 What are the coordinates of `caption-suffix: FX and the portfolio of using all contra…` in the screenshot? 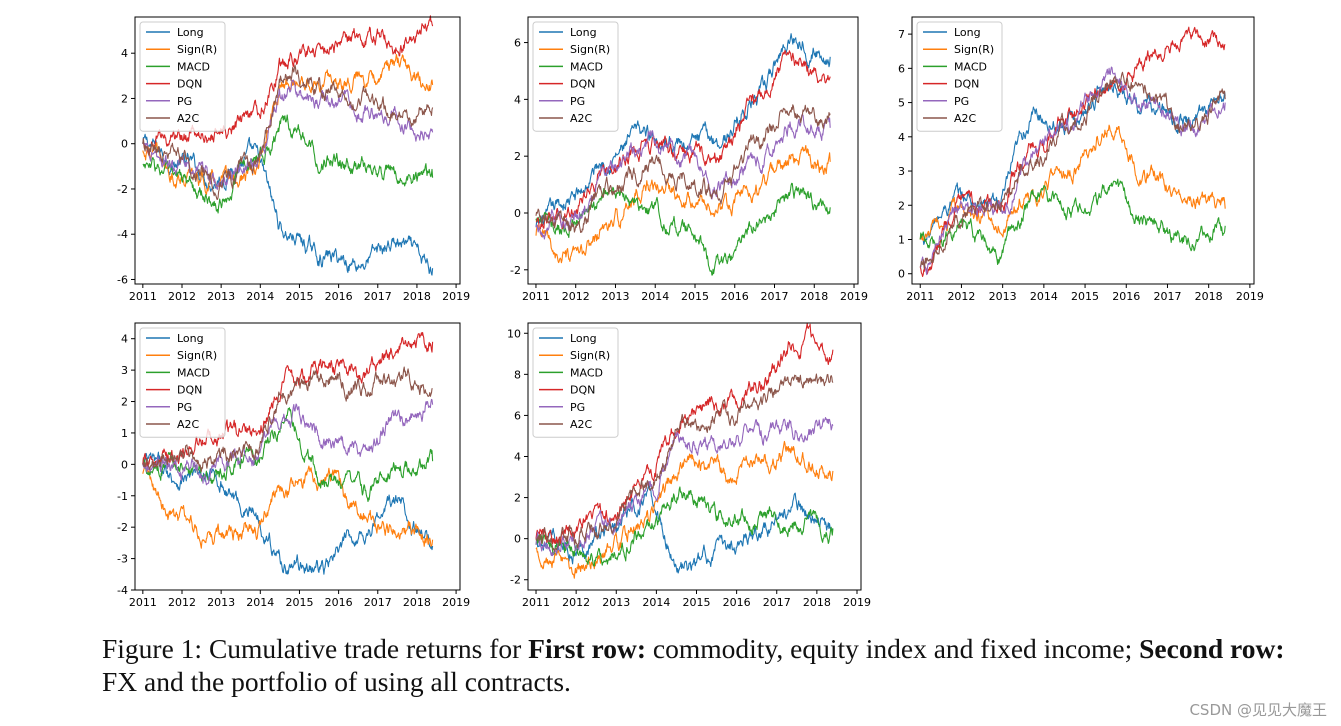 It's located at (336, 681).